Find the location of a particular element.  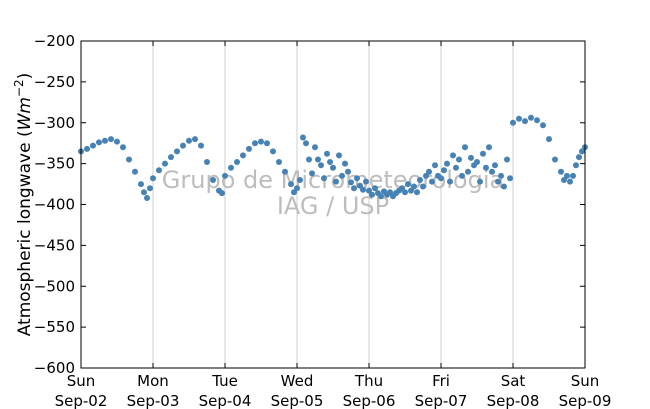

y-tick-label: −500 is located at coordinates (54, 286).